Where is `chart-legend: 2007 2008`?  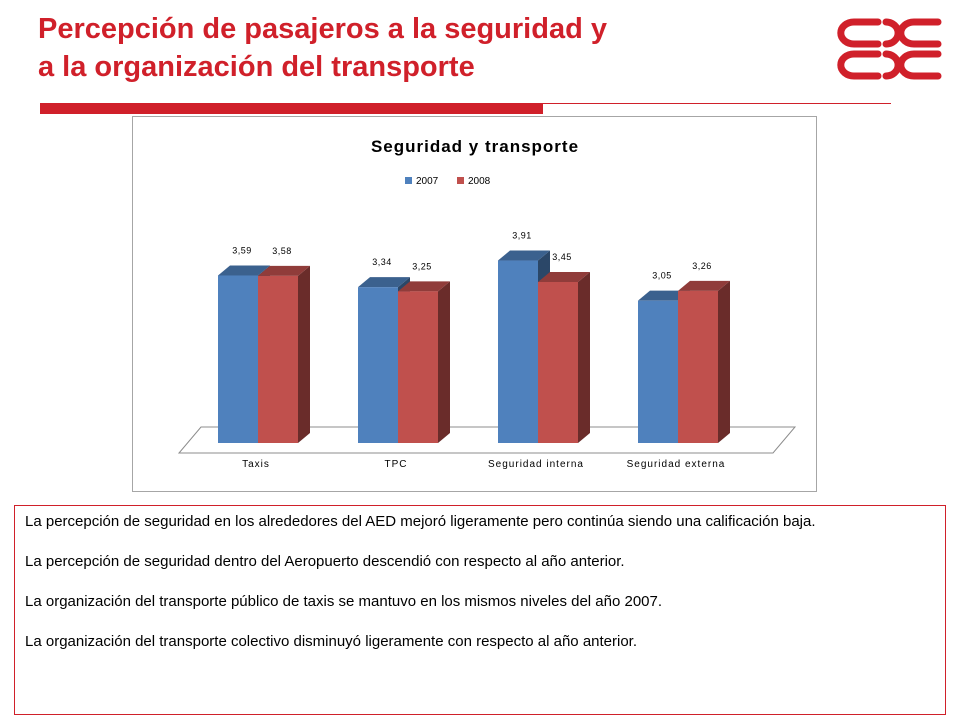
chart-legend: 2007 2008 is located at coordinates (448, 181).